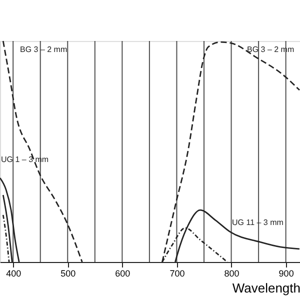 The image size is (300, 300). Describe the element at coordinates (232, 273) in the screenshot. I see `x-tick-label: 800` at that location.